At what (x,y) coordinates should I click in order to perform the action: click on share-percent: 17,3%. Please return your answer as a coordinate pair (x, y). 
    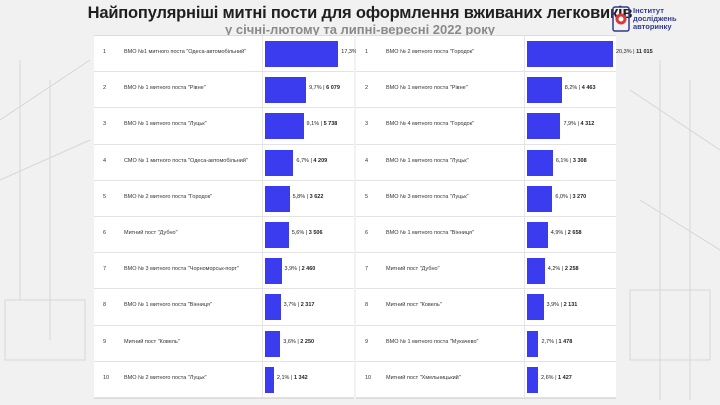
    Looking at the image, I should click on (349, 52).